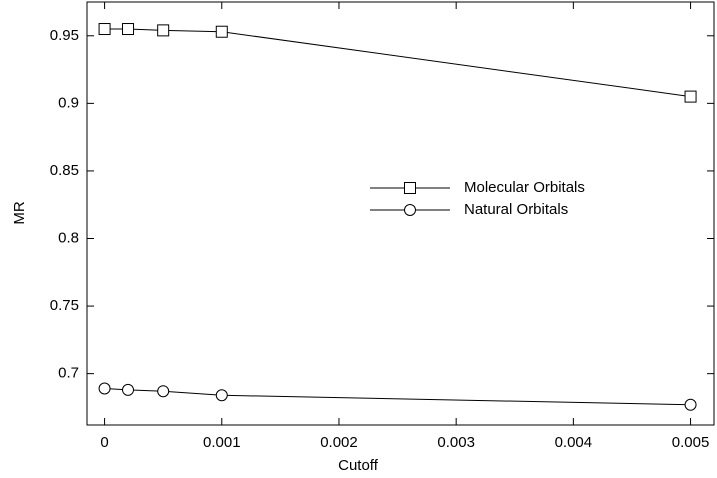 The image size is (717, 478). I want to click on x-tick-label: 0.005, so click(691, 442).